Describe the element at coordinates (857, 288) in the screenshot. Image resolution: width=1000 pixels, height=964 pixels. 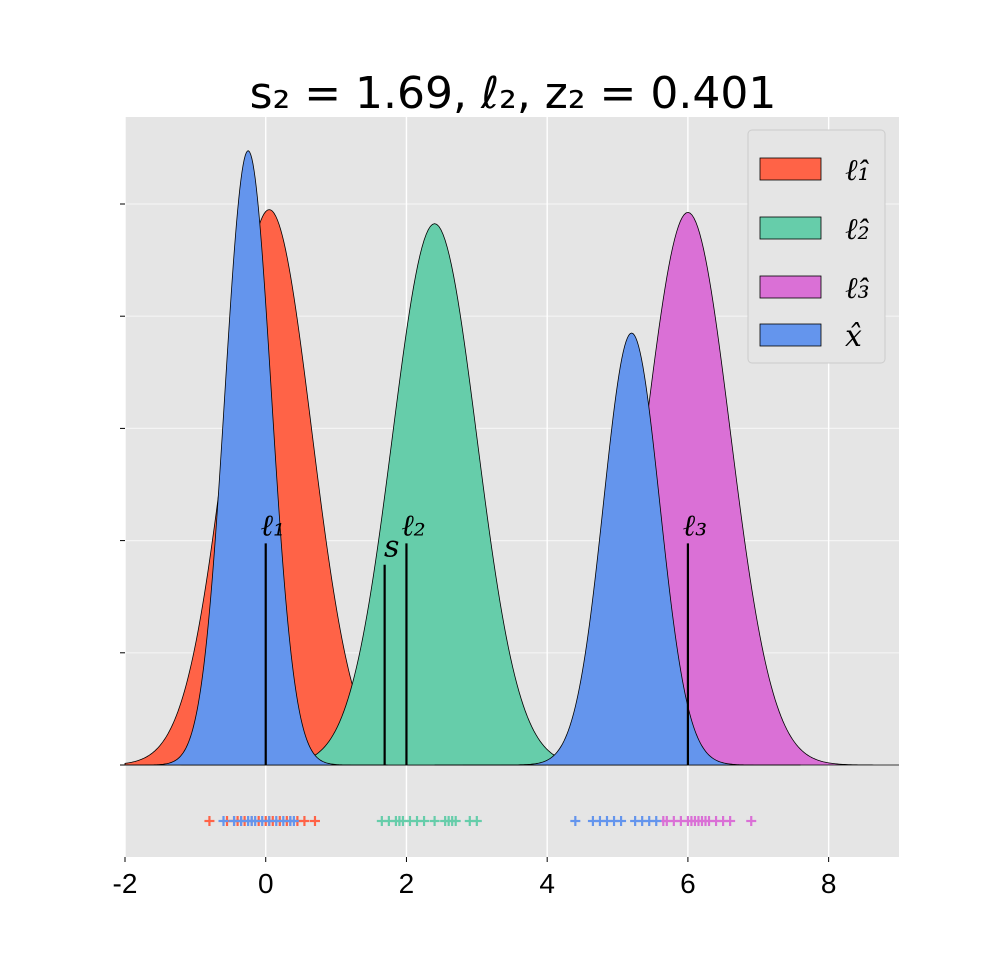
I see `legend-label-2: ℓ̂₃` at that location.